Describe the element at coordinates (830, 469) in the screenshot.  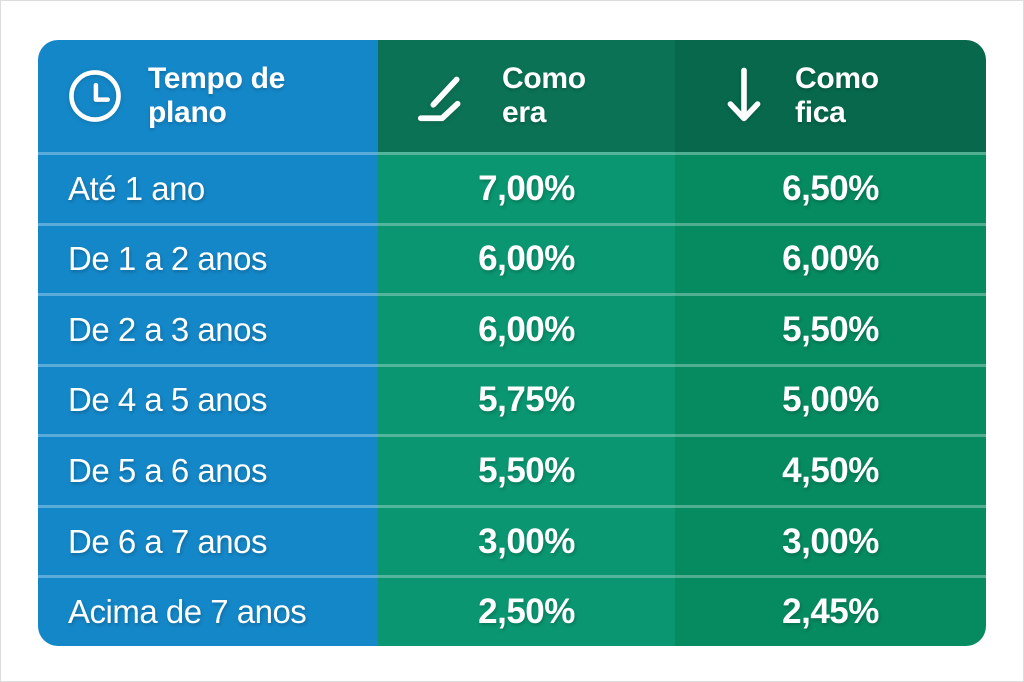
I see `rate-como-fica: 4,50%` at that location.